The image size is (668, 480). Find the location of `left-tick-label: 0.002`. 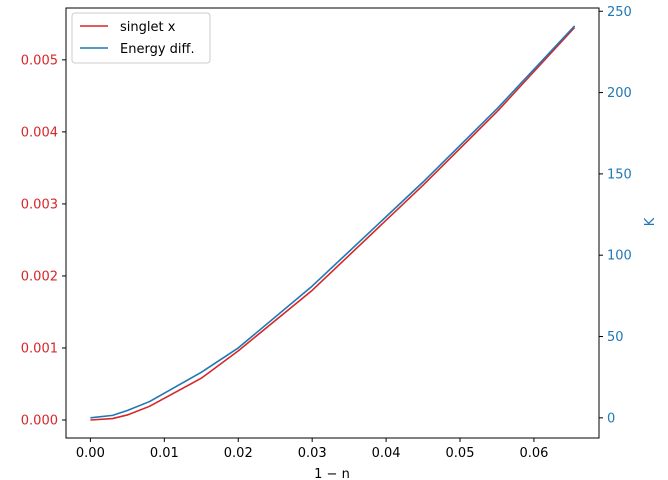

left-tick-label: 0.002 is located at coordinates (39, 276).